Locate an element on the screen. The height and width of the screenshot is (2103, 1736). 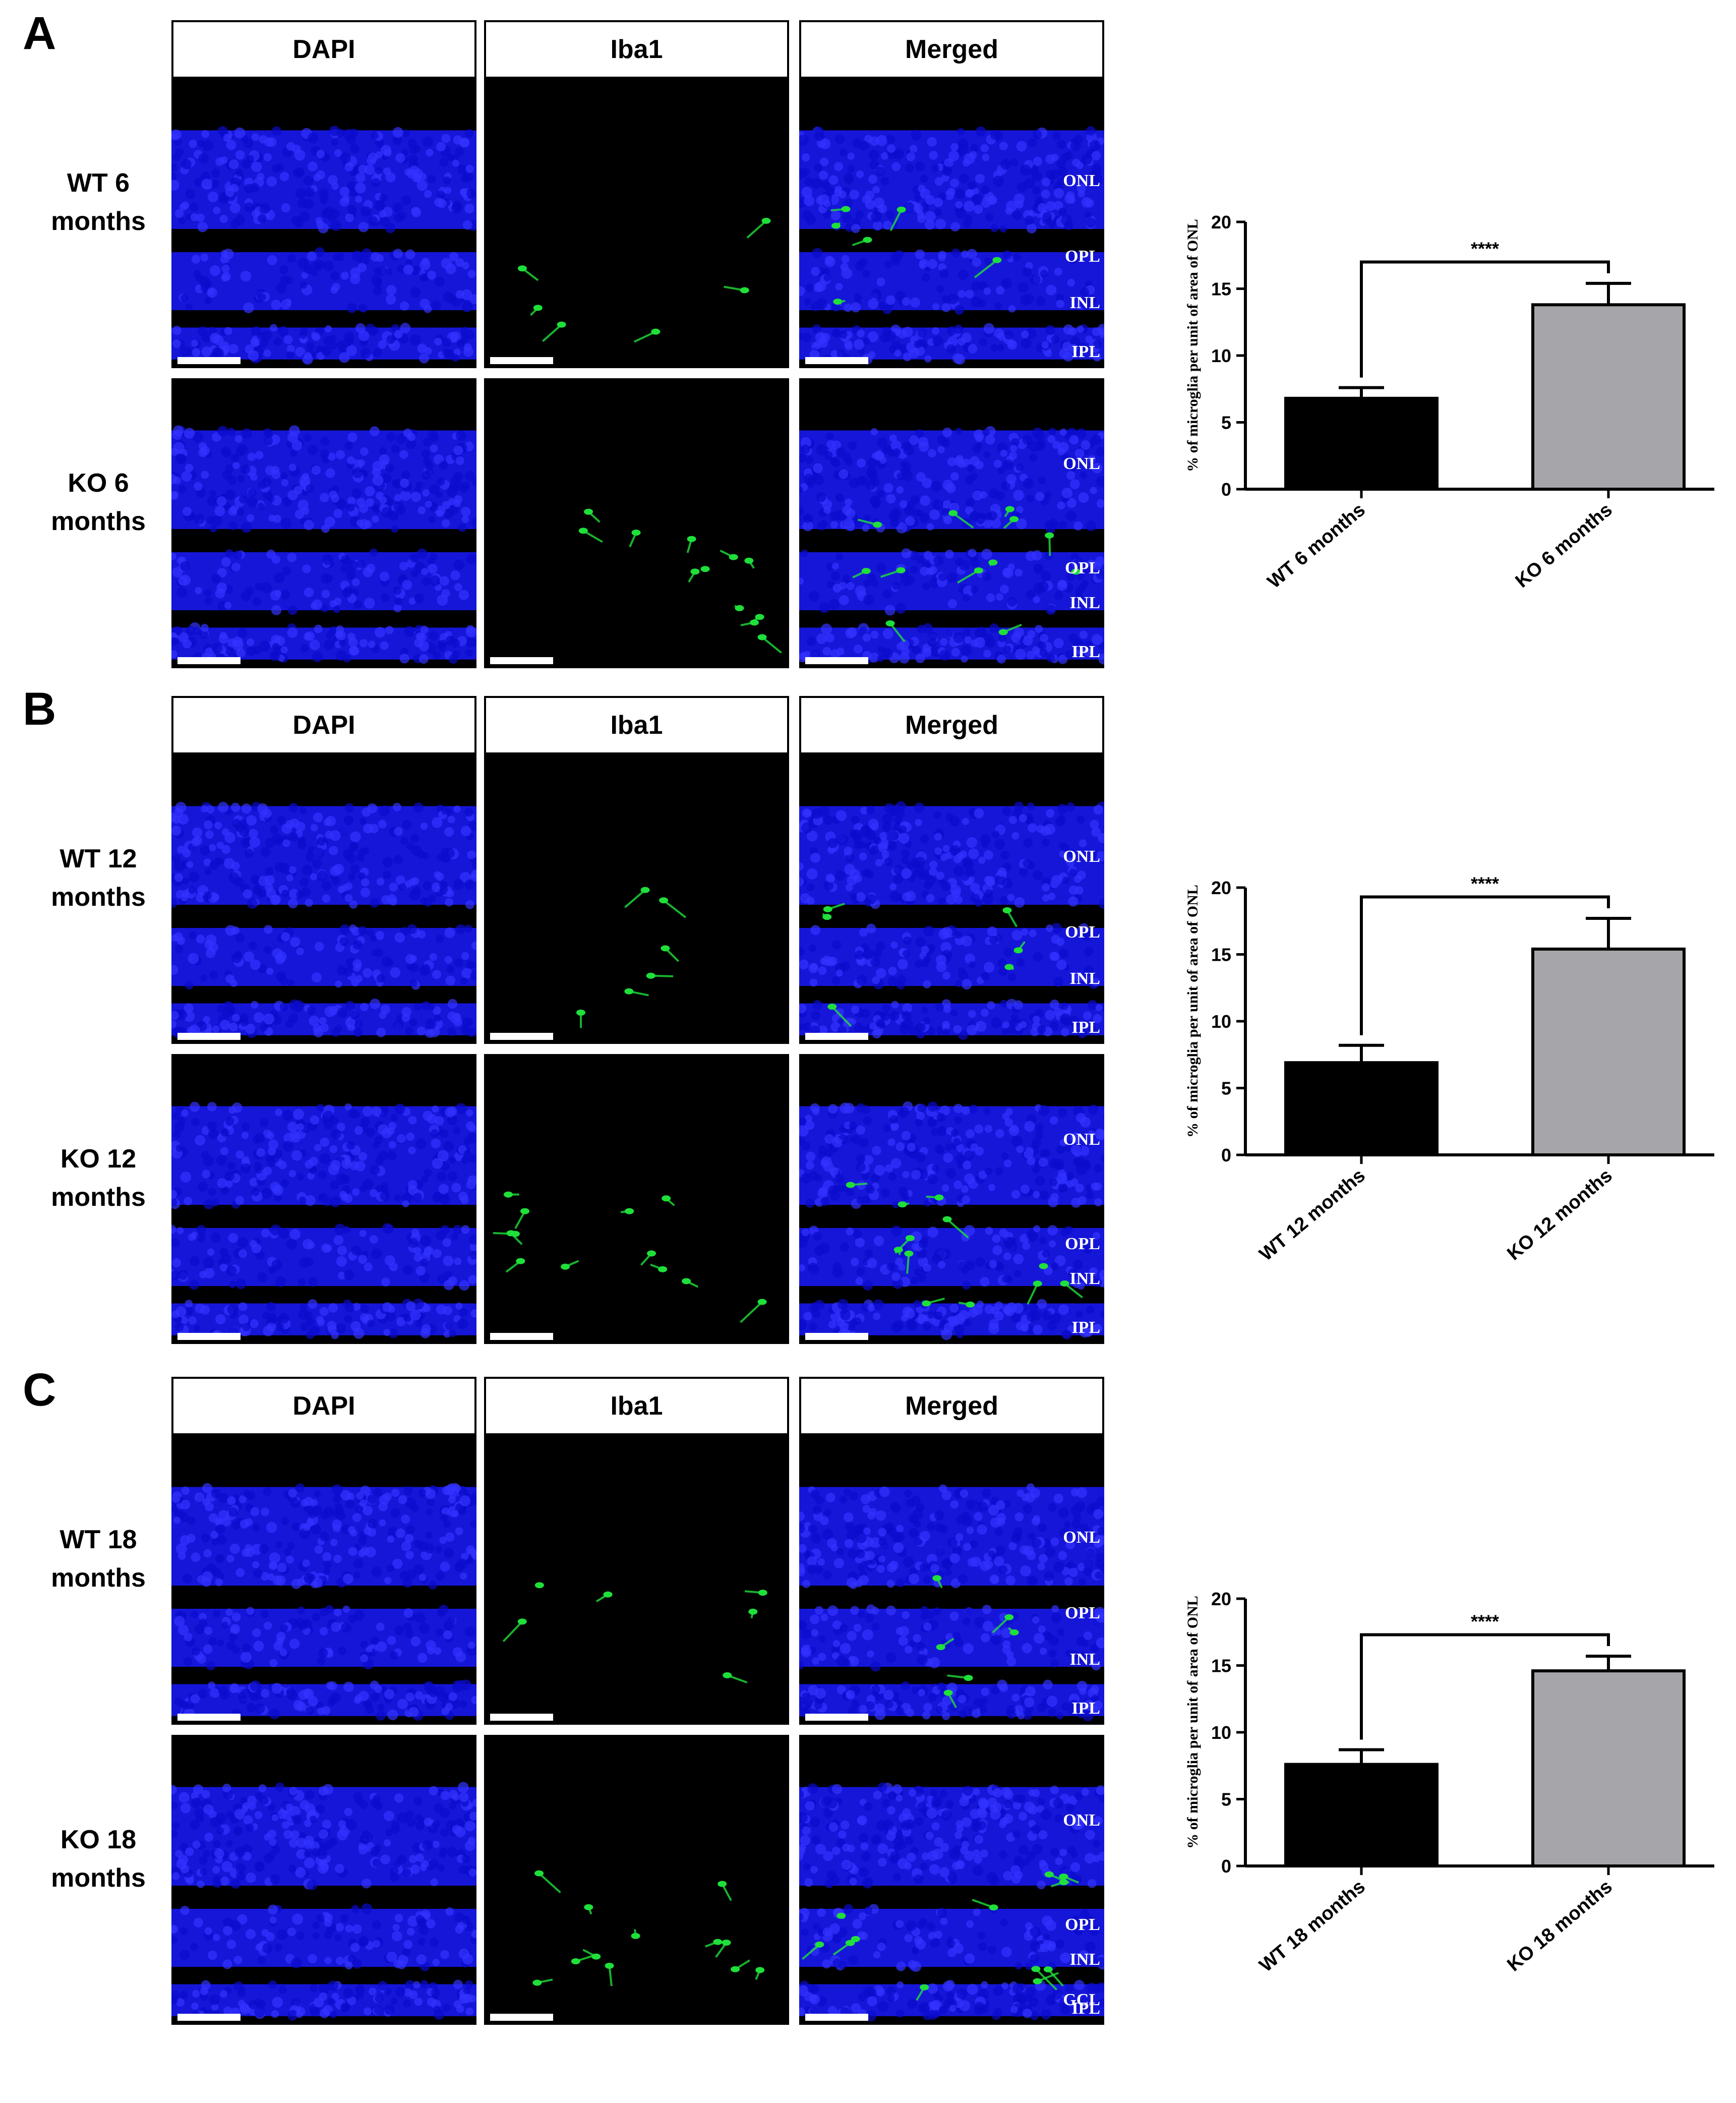
row-label: KO 6 months is located at coordinates (98, 503).